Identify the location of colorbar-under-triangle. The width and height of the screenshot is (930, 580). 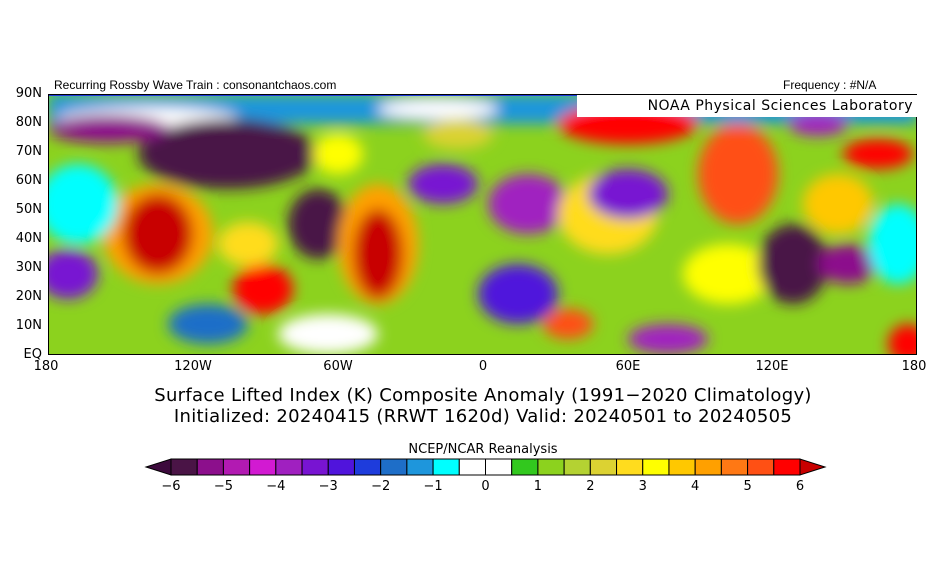
(158, 467).